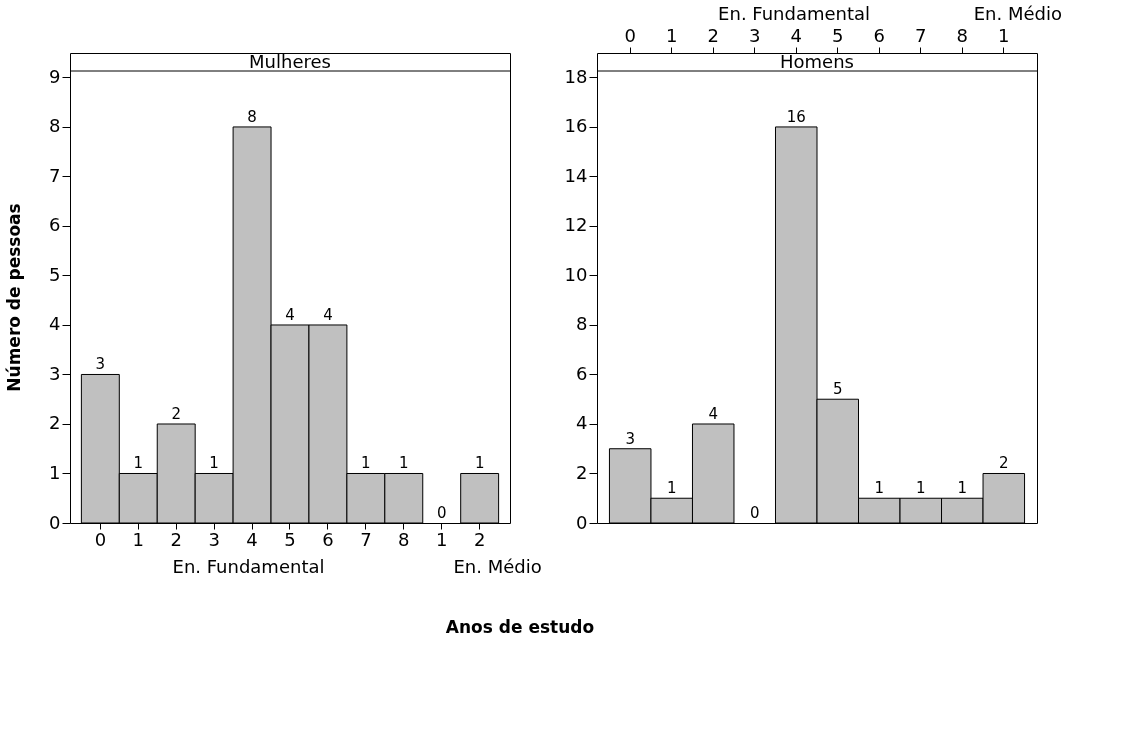 The height and width of the screenshot is (749, 1140). Describe the element at coordinates (796, 116) in the screenshot. I see `data-label: 16` at that location.